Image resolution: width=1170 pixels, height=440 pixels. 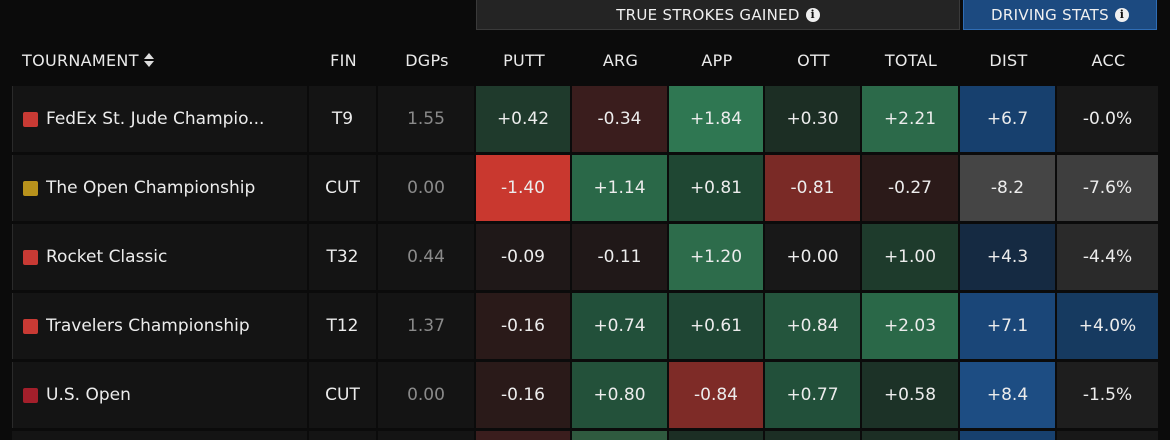 I want to click on ott-cell: +0.00, so click(x=813, y=257).